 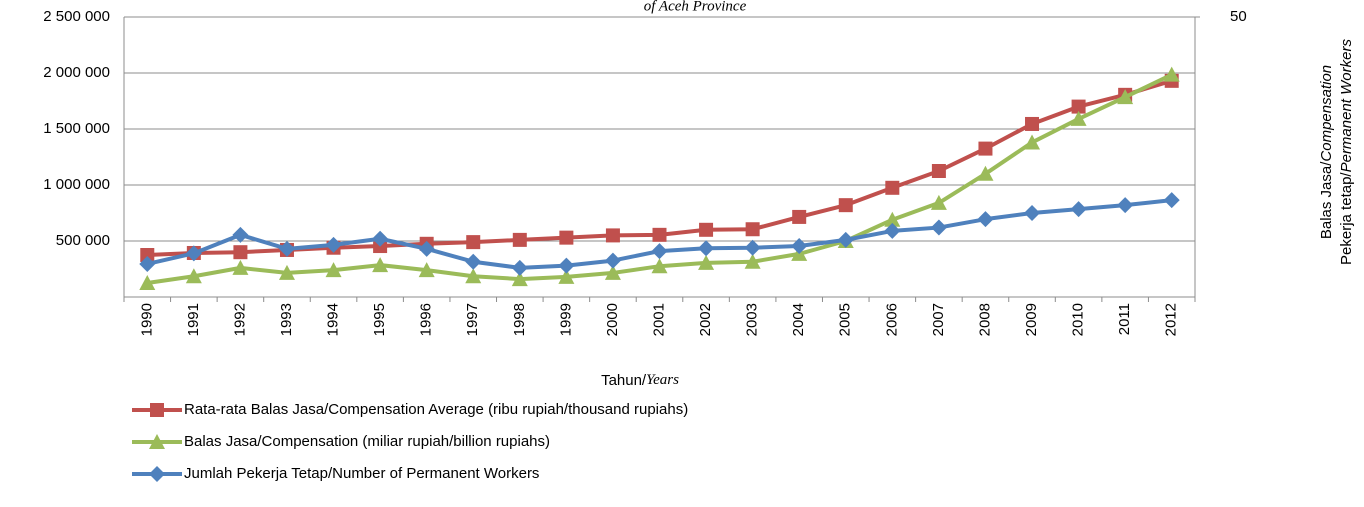 I want to click on y-tick-label: 2 000 000, so click(x=76, y=72).